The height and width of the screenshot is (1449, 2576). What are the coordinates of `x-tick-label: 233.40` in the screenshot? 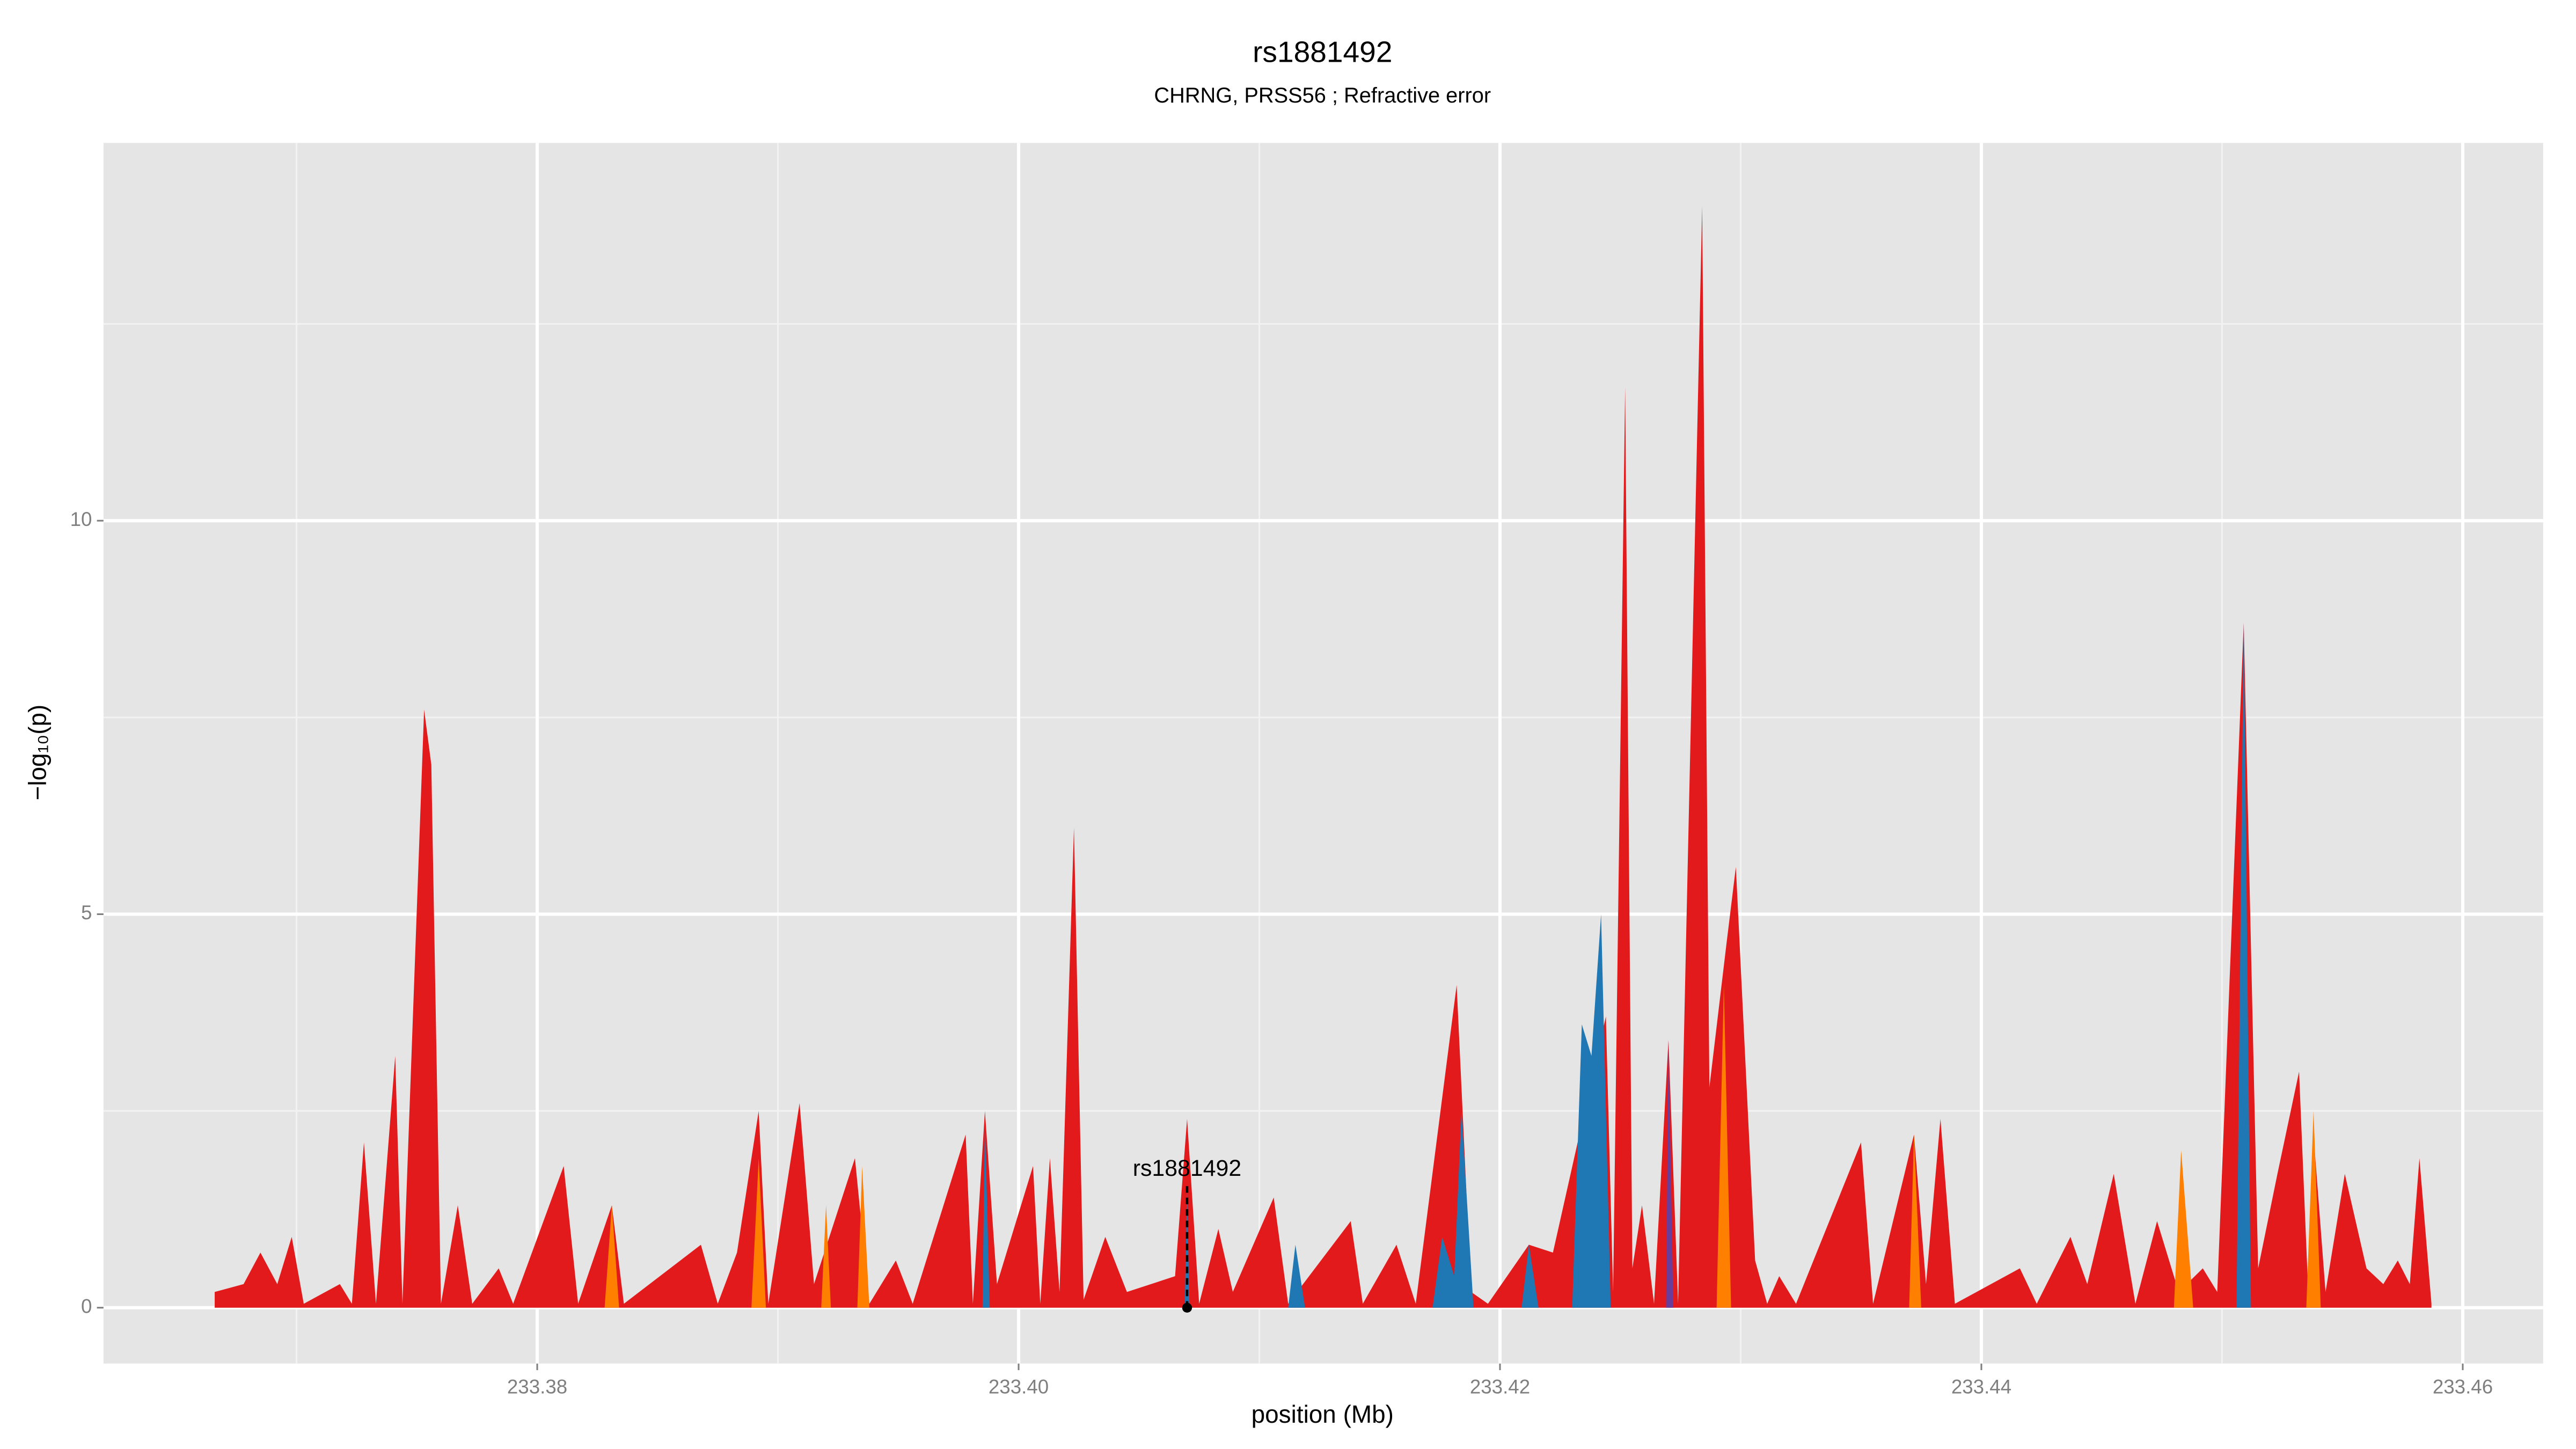 It's located at (1019, 1386).